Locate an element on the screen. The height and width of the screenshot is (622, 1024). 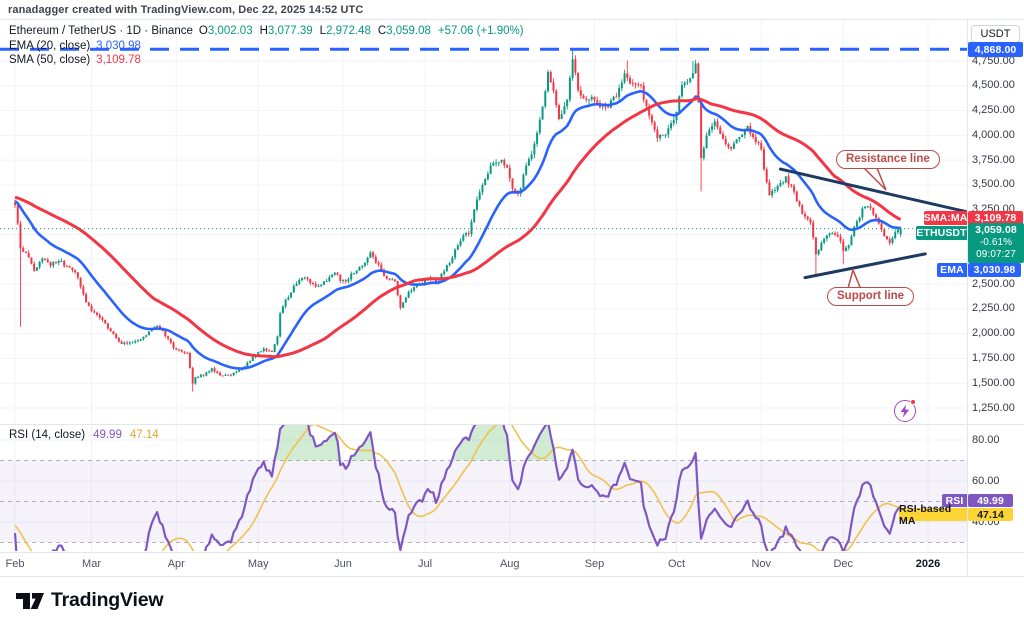
notification-dot is located at coordinates (913, 402).